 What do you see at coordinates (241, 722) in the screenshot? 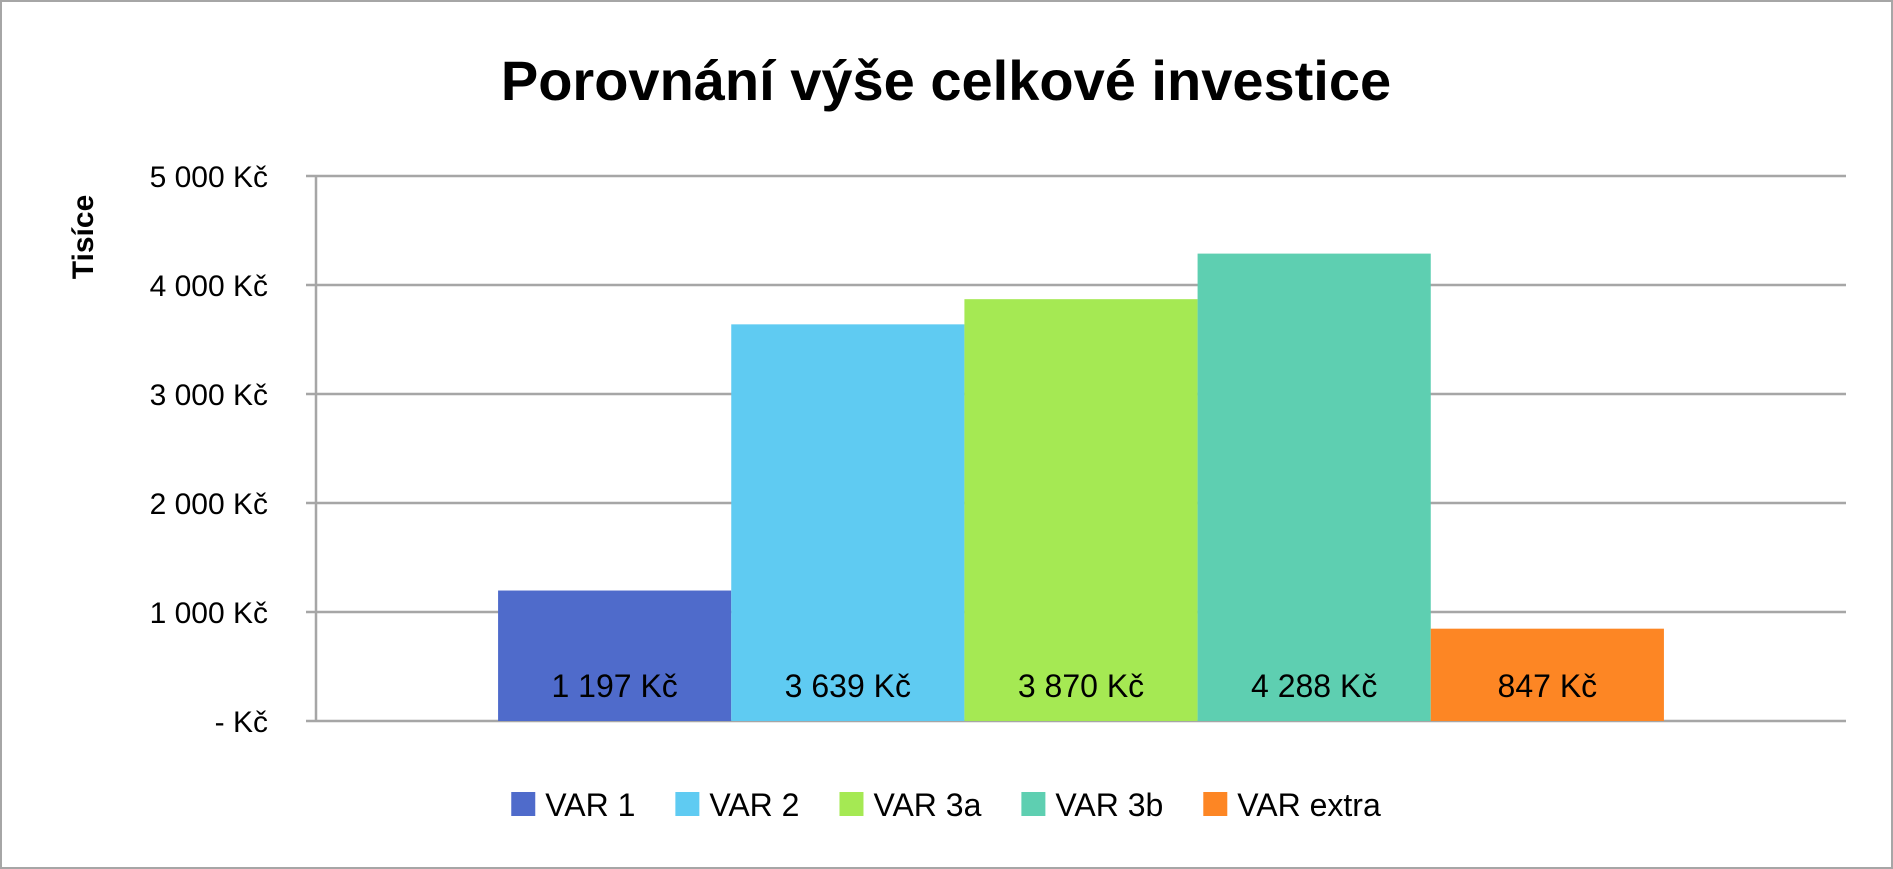
I see `y-tick-label: - Kč` at bounding box center [241, 722].